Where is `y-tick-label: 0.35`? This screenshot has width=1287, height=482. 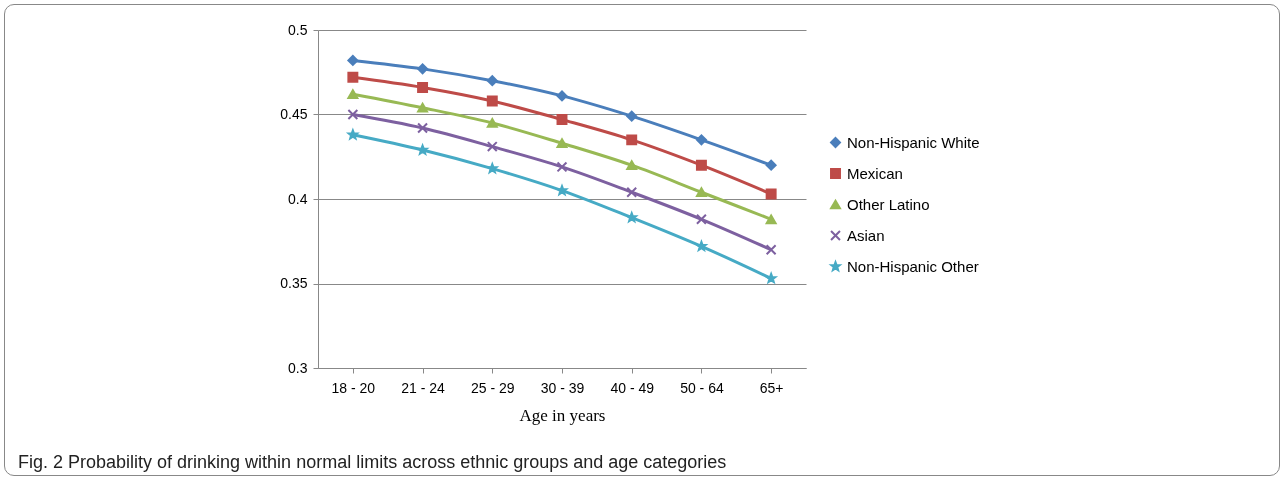
y-tick-label: 0.35 is located at coordinates (294, 283).